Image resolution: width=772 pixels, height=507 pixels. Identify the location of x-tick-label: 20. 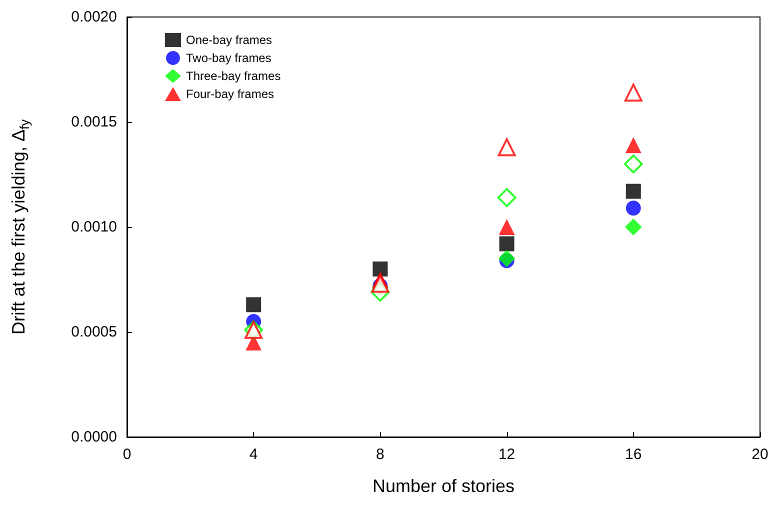
(760, 454).